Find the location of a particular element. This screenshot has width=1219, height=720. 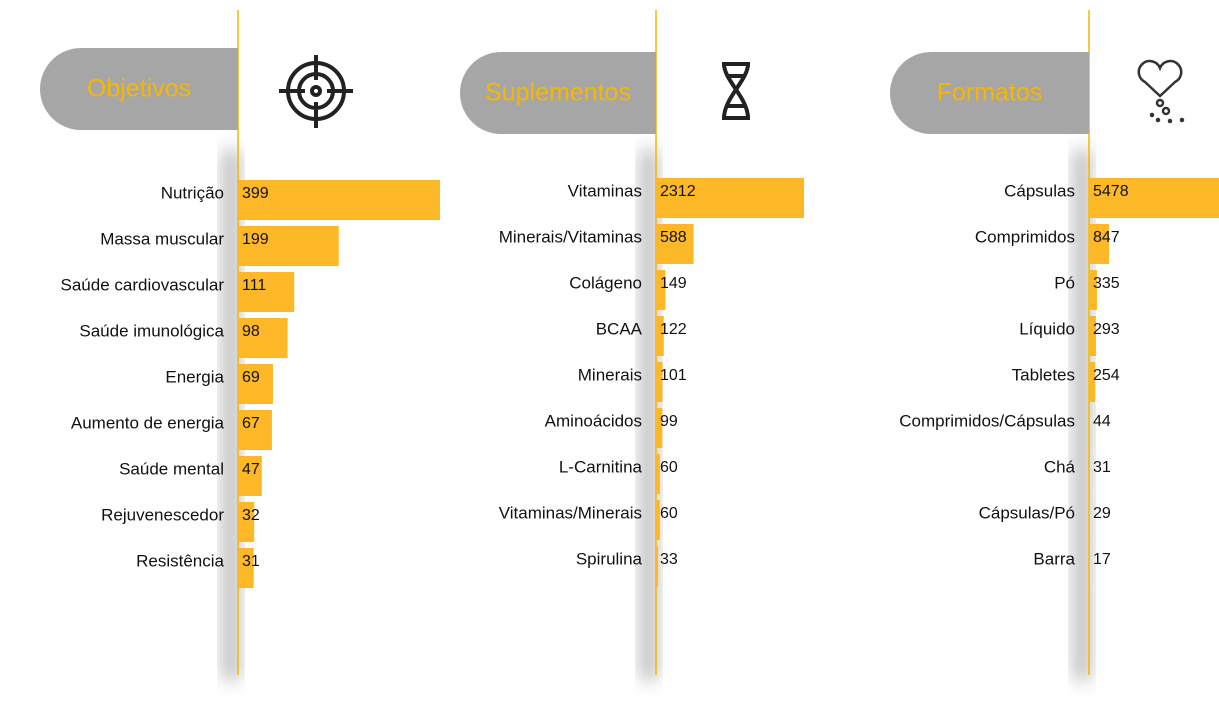

category-label: Spirulina is located at coordinates (609, 558).